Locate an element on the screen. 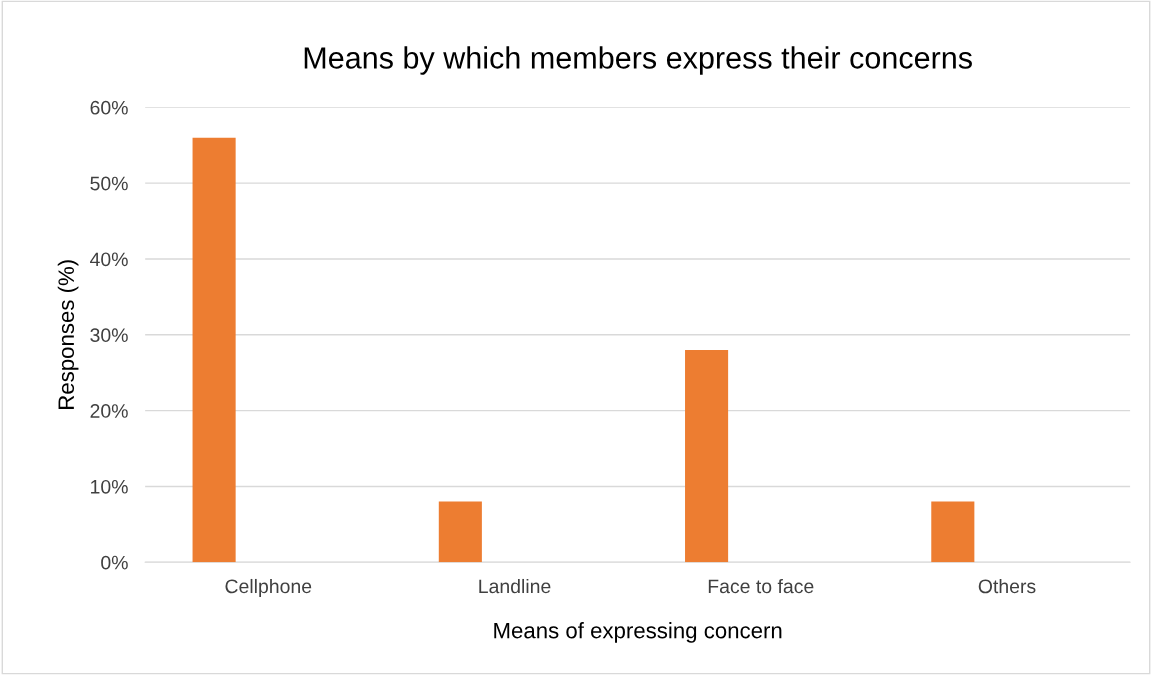 Image resolution: width=1152 pixels, height=675 pixels. x-tick-label: Landline is located at coordinates (515, 586).